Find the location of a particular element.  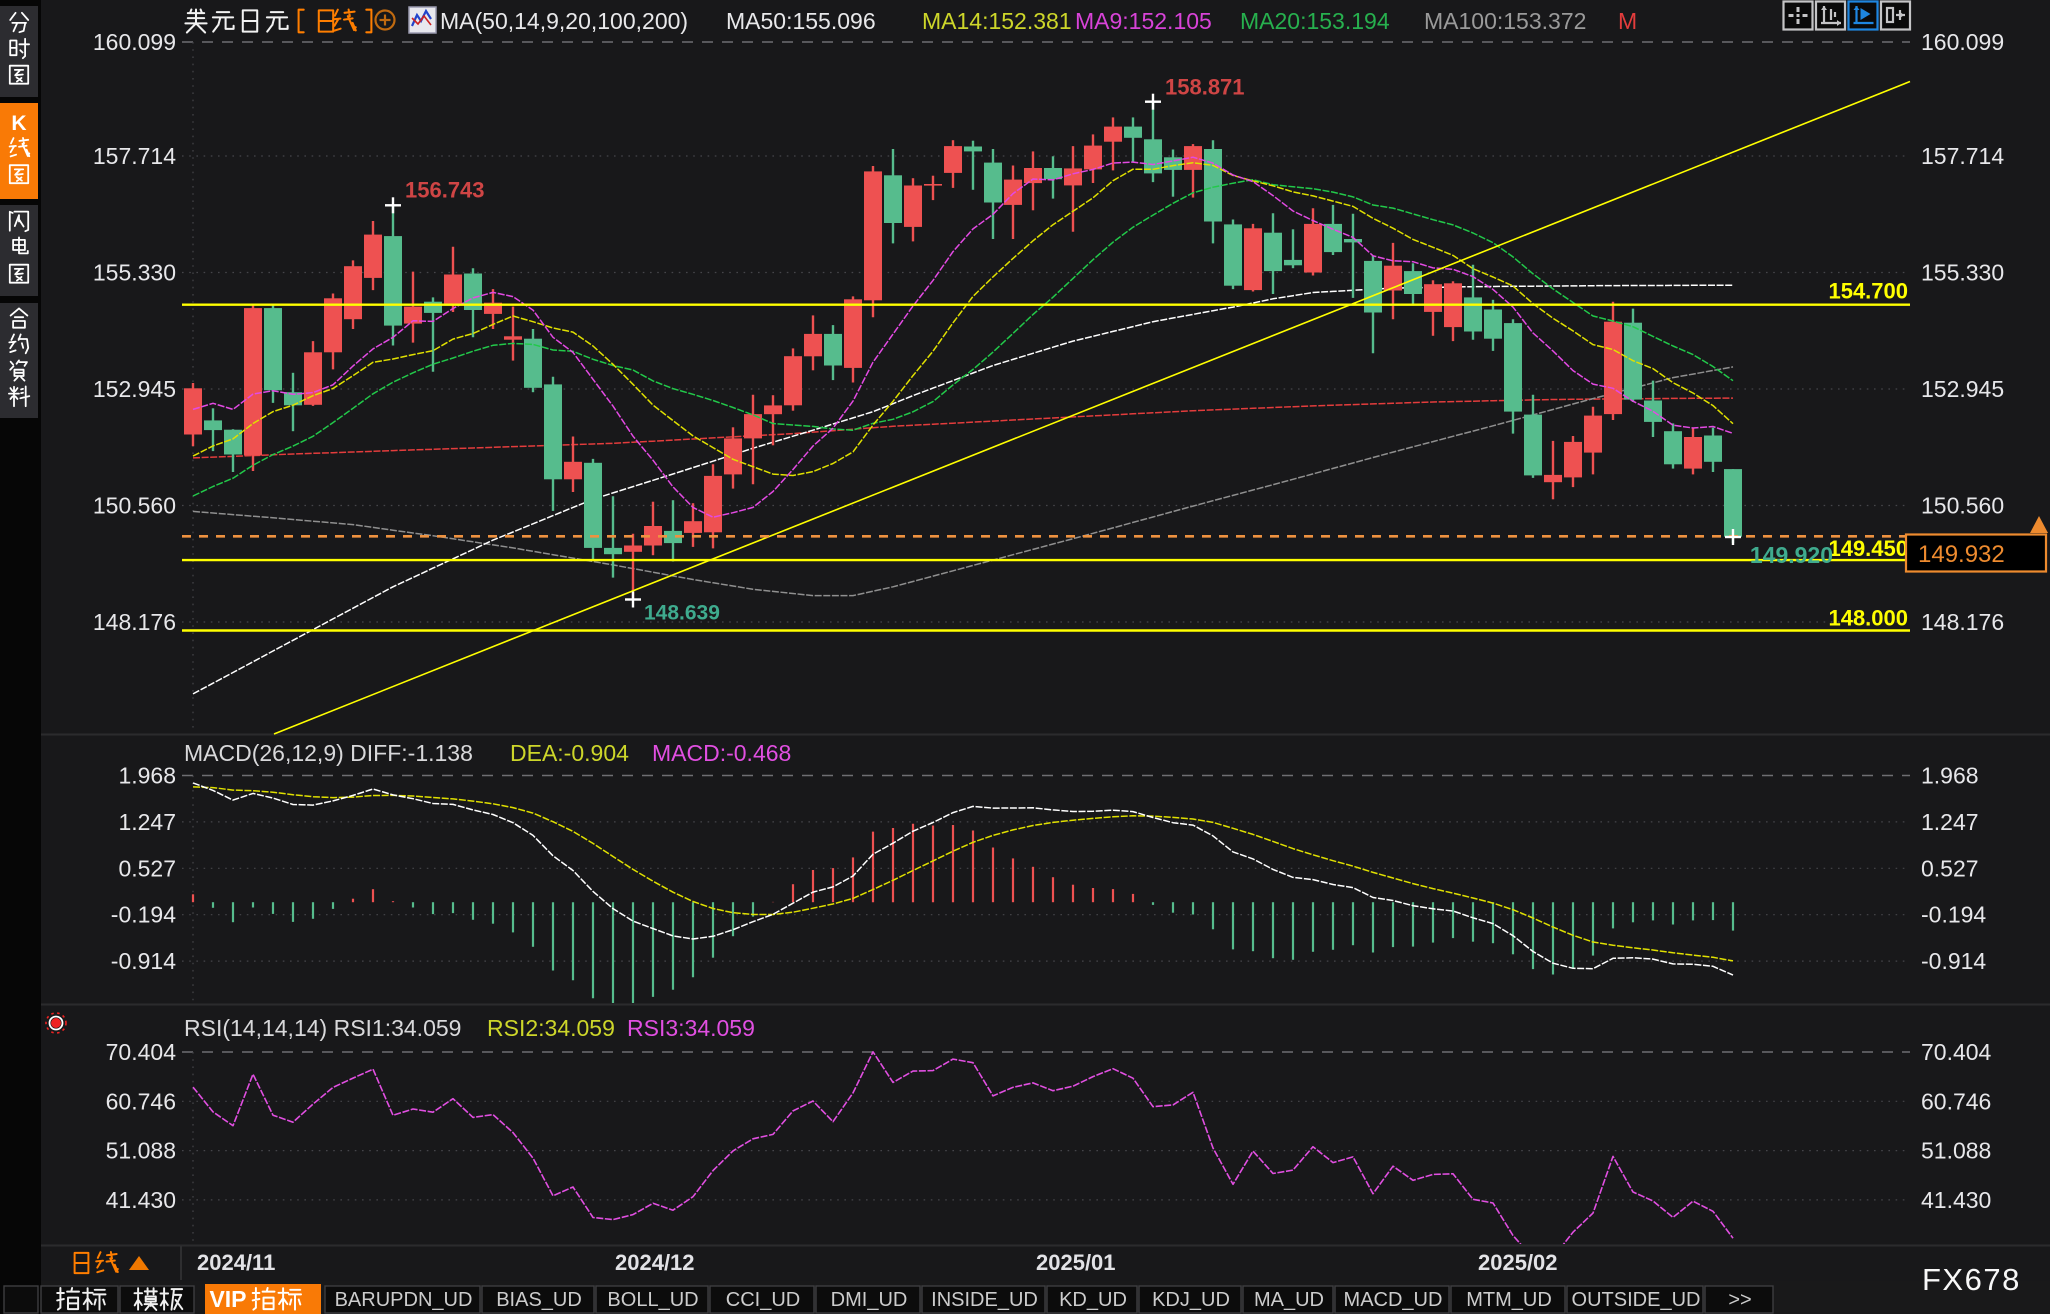

svg-text: BOLL_UD is located at coordinates (652, 1300).